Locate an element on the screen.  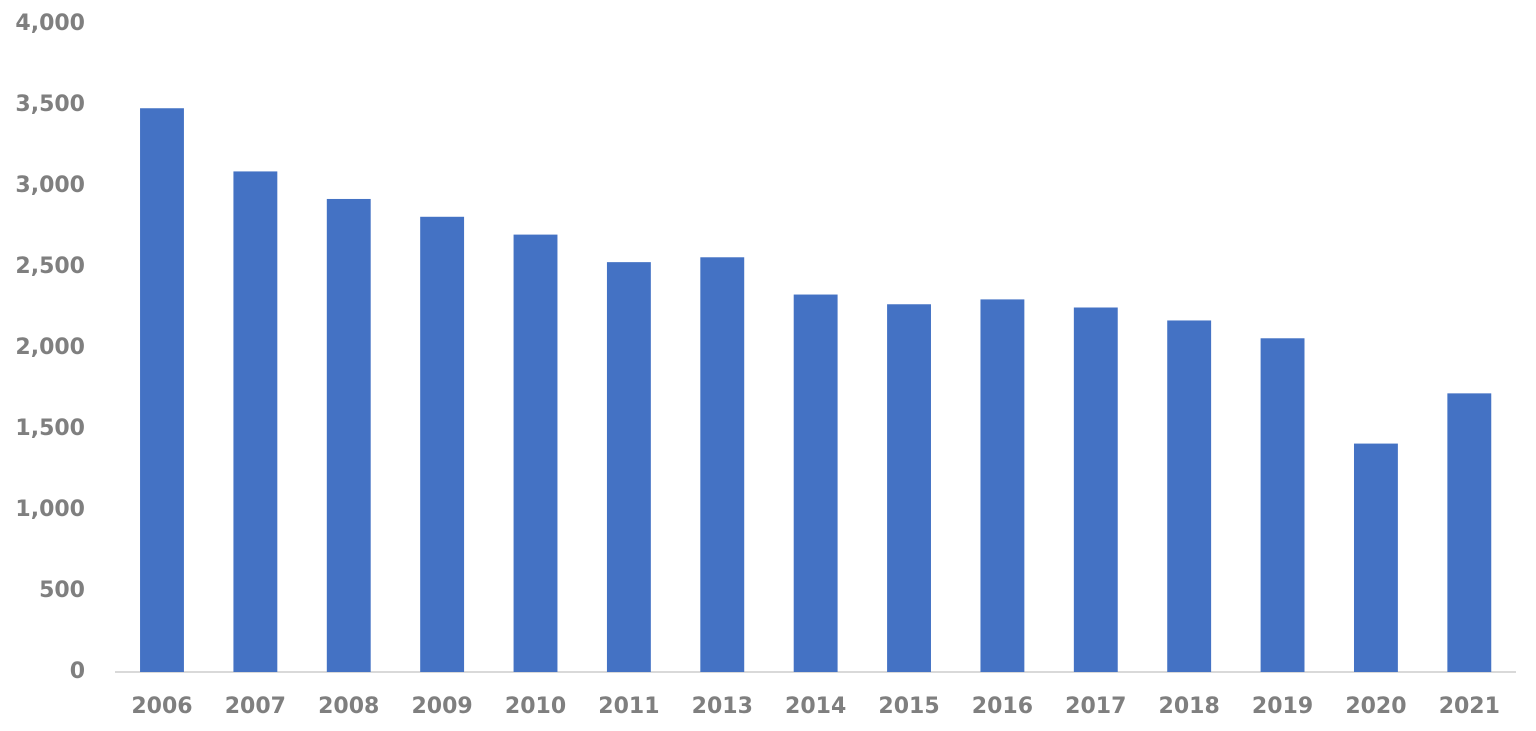
y-tick-label: 3,000 is located at coordinates (50, 185).